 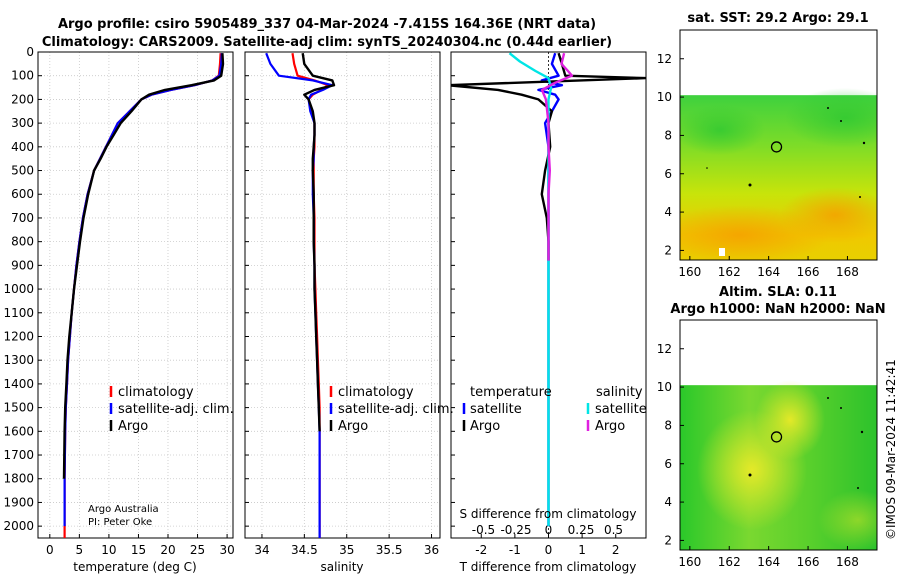 What do you see at coordinates (549, 530) in the screenshot?
I see `s-tick-label: 0` at bounding box center [549, 530].